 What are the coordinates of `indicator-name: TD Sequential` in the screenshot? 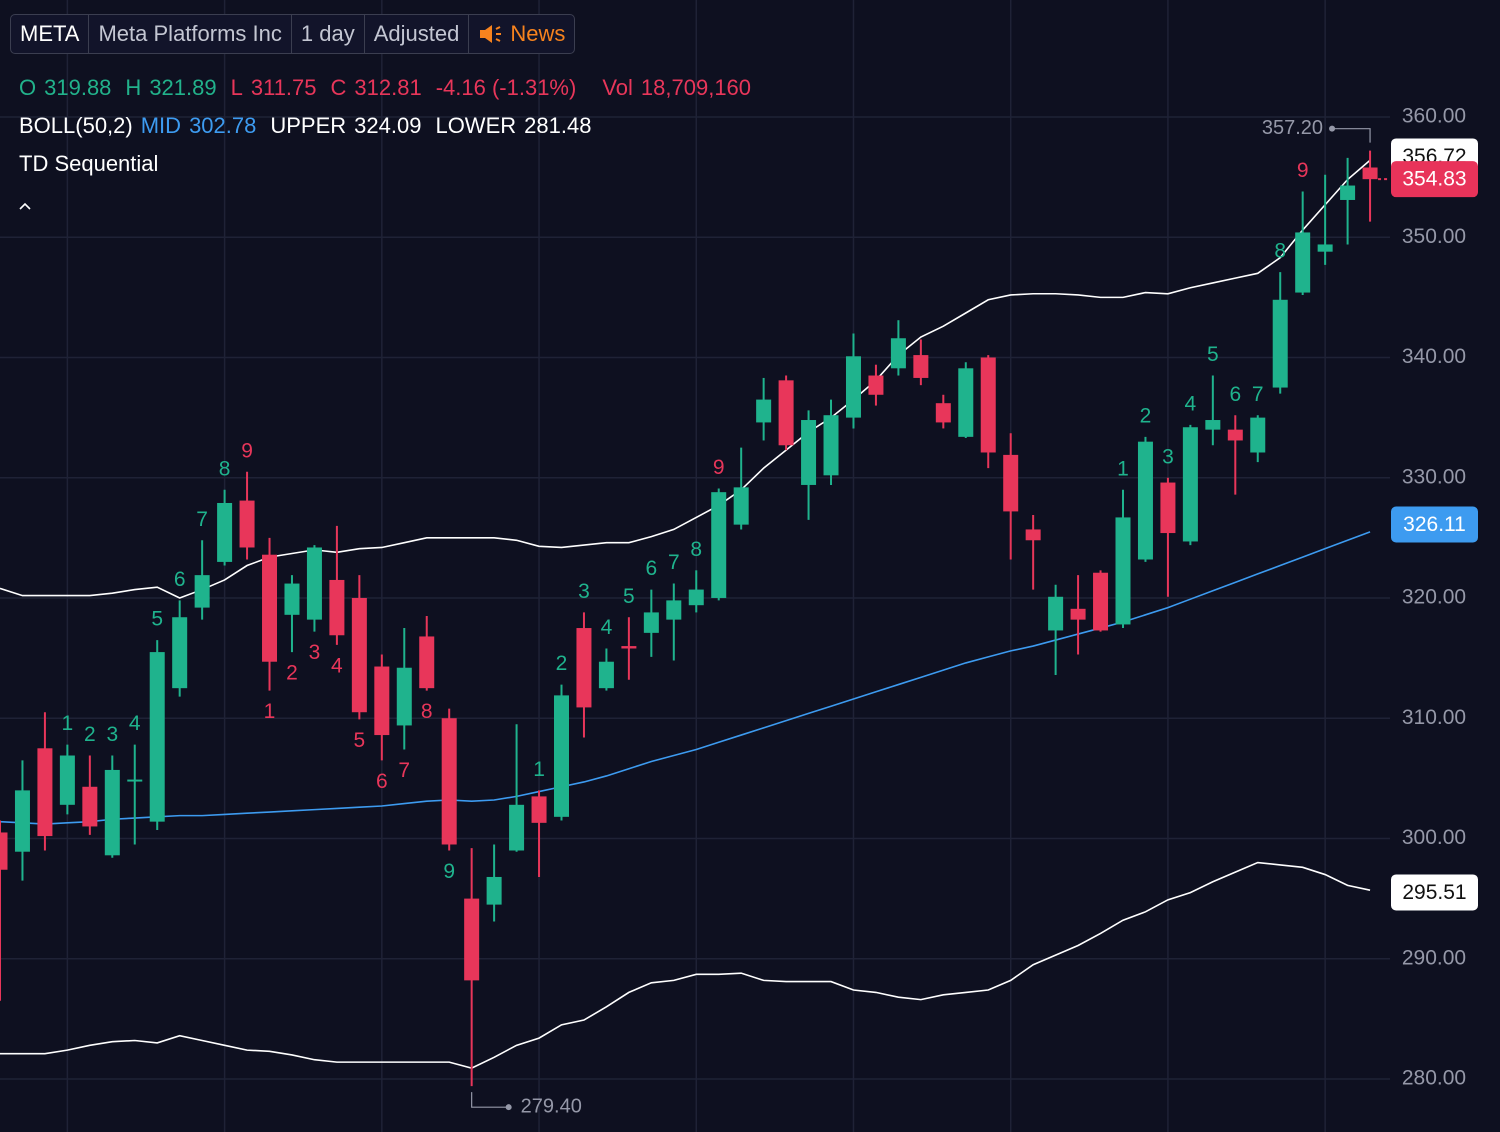 It's located at (89, 163).